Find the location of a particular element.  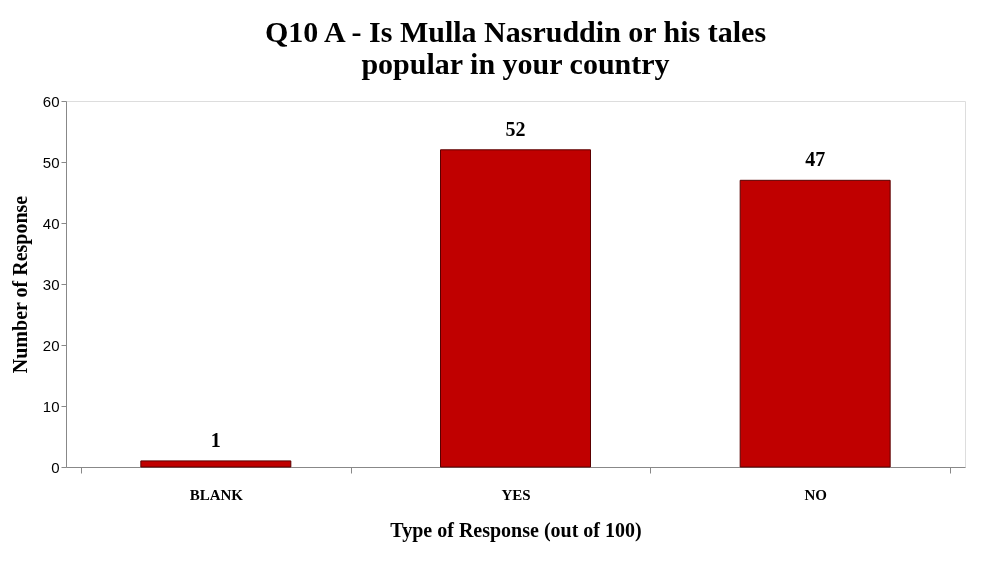

y-tick-label: 10 is located at coordinates (51, 406).